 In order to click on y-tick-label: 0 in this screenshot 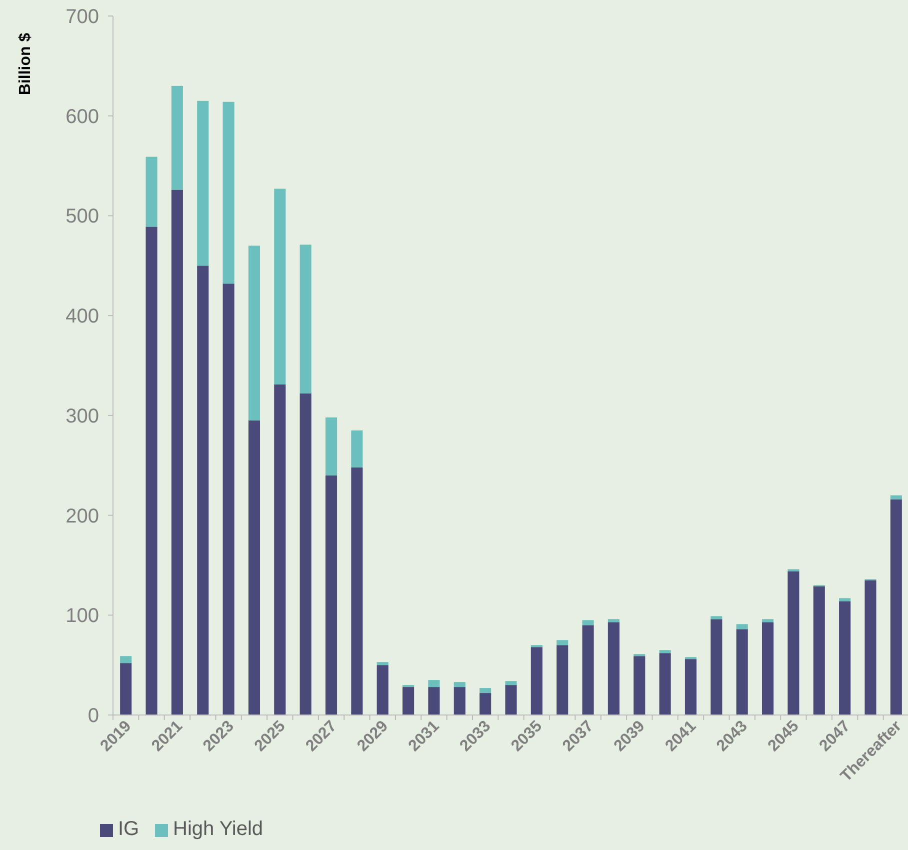, I will do `click(93, 716)`.